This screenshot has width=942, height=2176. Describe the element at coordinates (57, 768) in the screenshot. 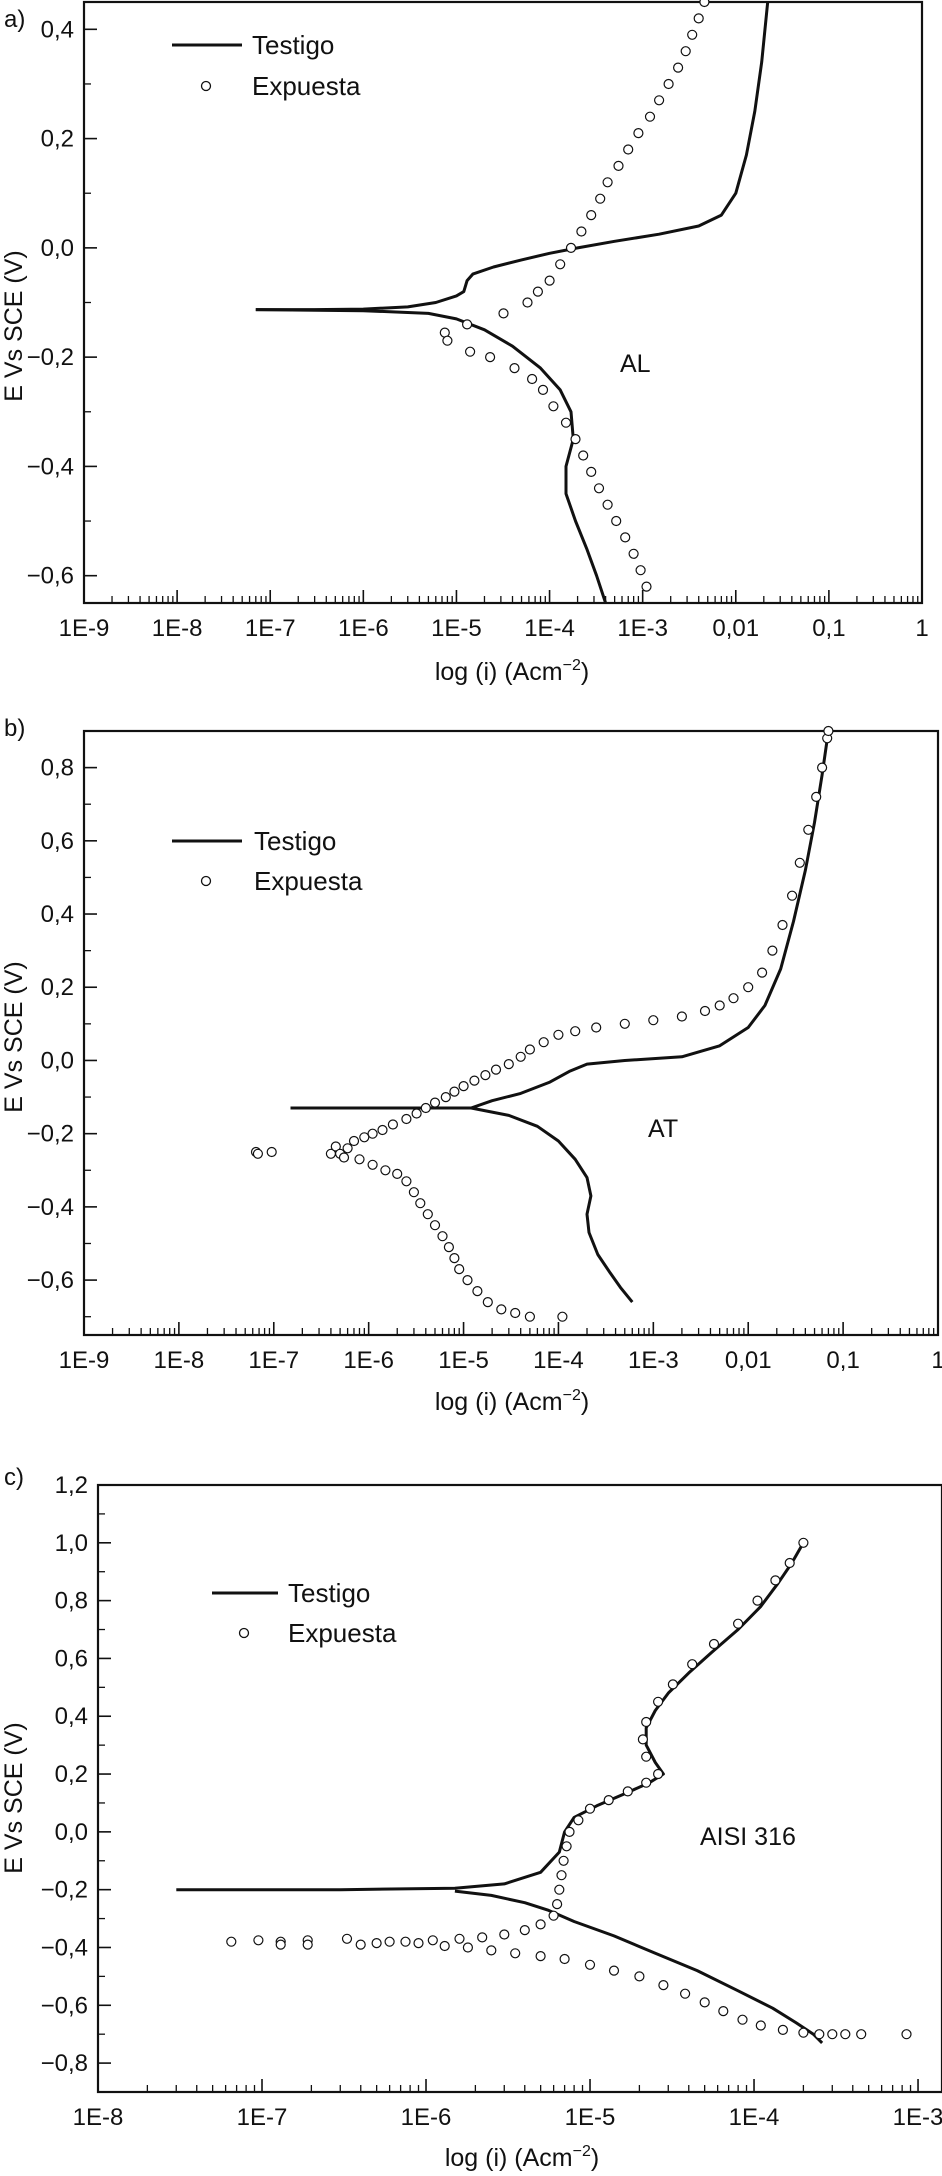

I see `y-tick-label: 0,8` at that location.